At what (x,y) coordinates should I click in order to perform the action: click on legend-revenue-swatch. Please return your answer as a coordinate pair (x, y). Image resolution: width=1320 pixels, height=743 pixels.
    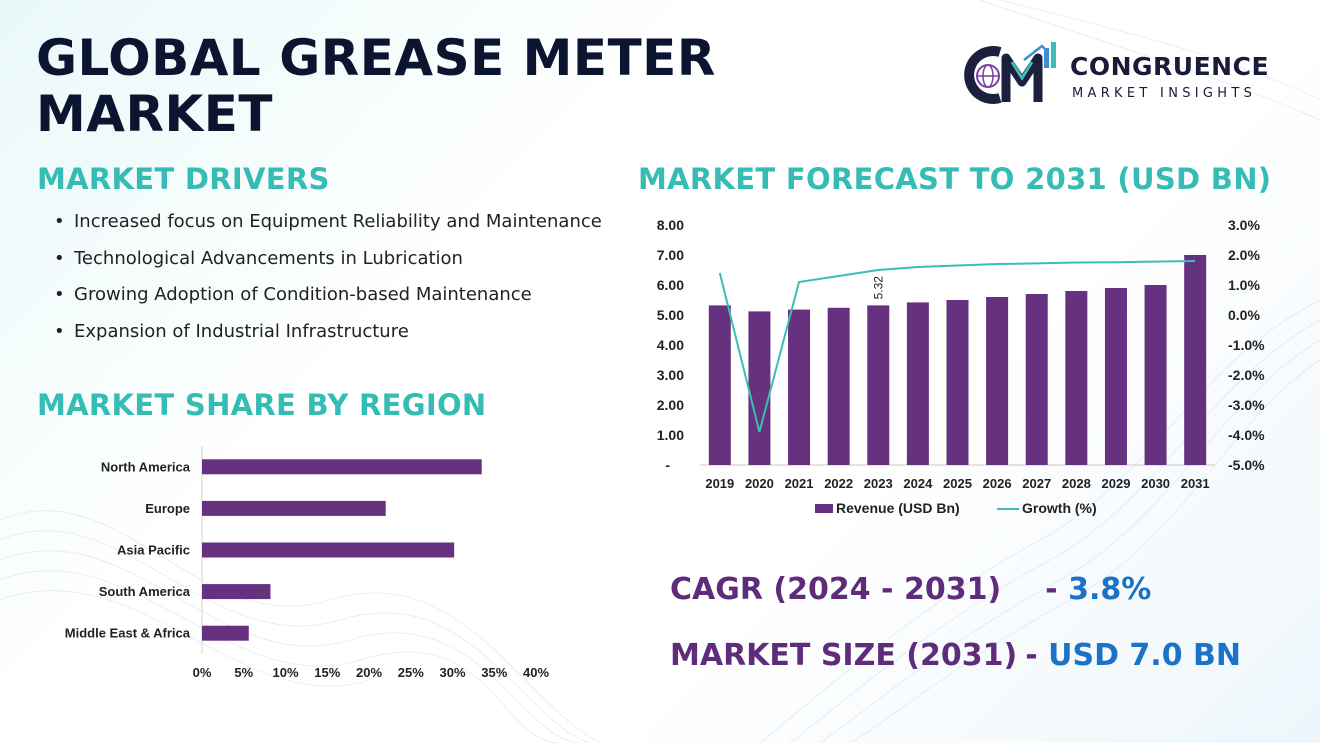
    Looking at the image, I should click on (824, 508).